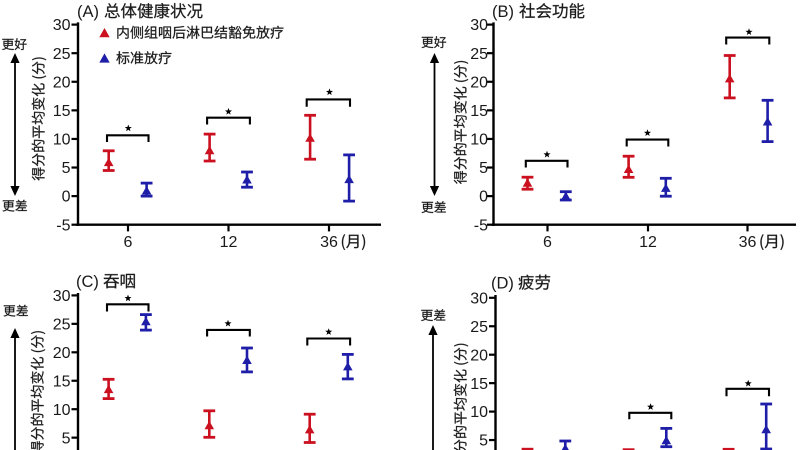 This screenshot has width=800, height=450. Describe the element at coordinates (503, 12) in the screenshot. I see `svg-text: (B)` at that location.